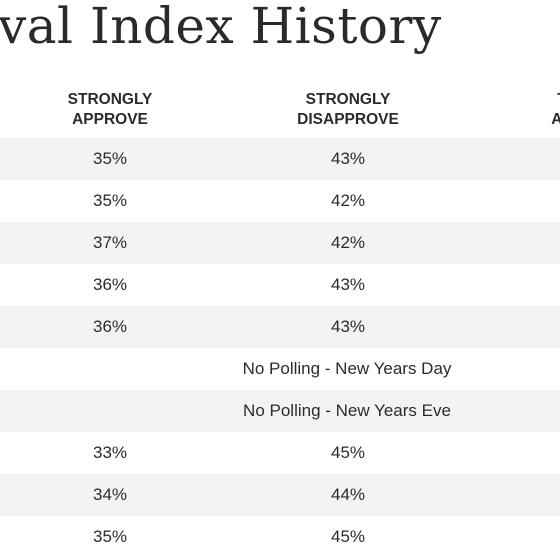 This screenshot has height=560, width=560. I want to click on table-row: 34% 44%, so click(280, 495).